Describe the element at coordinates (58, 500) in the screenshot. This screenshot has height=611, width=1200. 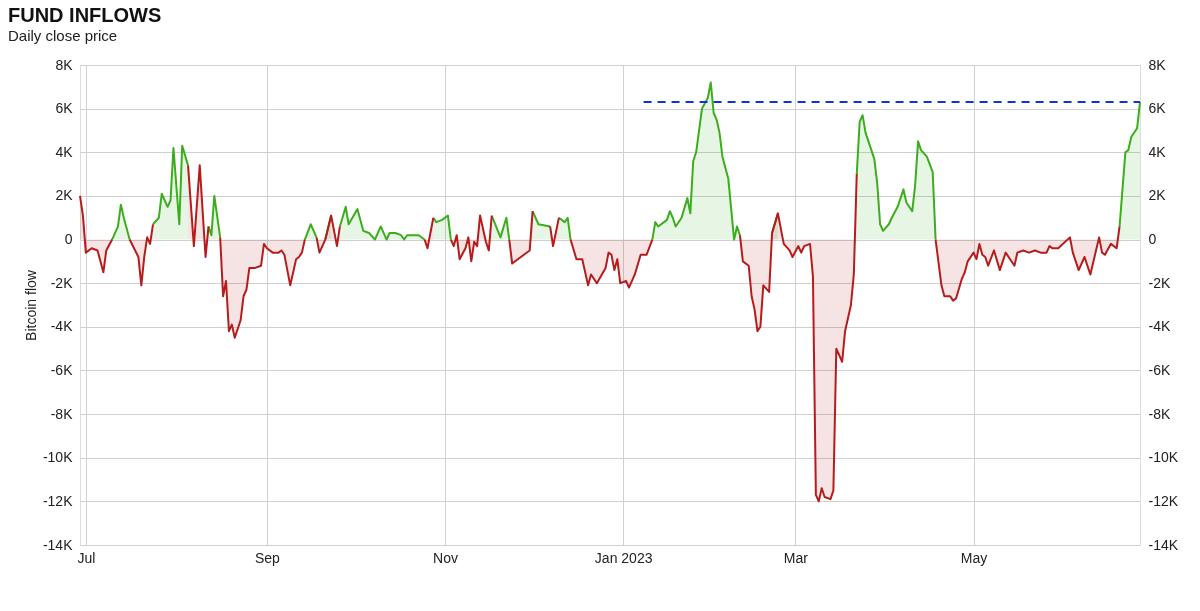
I see `y-tick-label: -12K` at that location.